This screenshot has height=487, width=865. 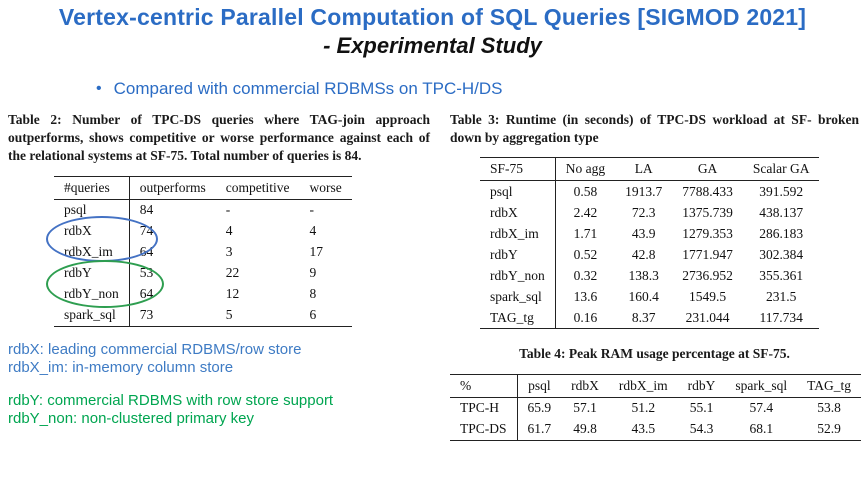 What do you see at coordinates (829, 429) in the screenshot?
I see `cell-value: 52.9` at bounding box center [829, 429].